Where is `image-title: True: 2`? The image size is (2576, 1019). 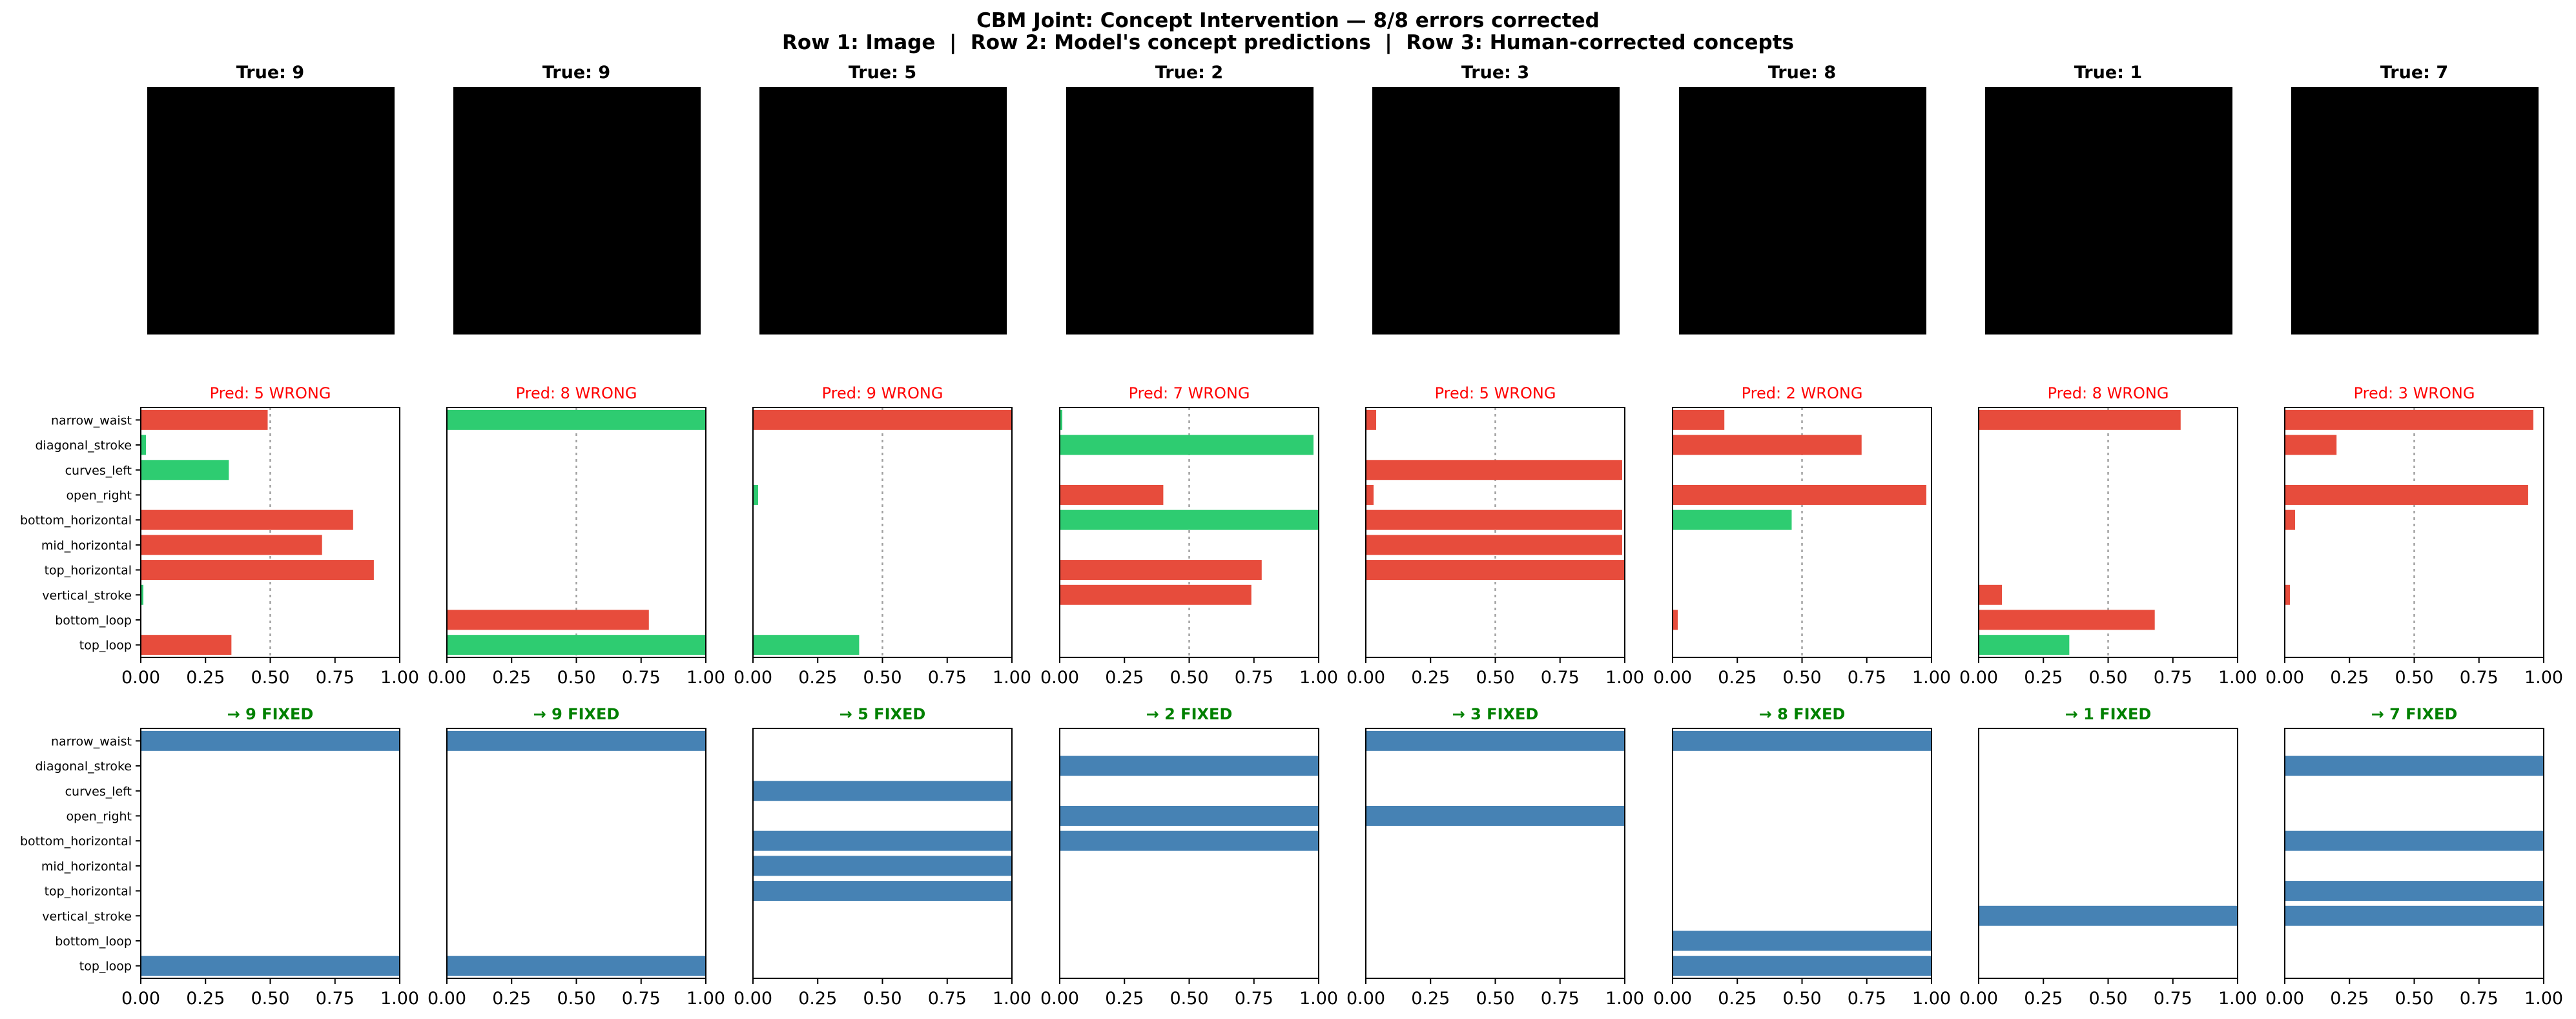
image-title: True: 2 is located at coordinates (1189, 73).